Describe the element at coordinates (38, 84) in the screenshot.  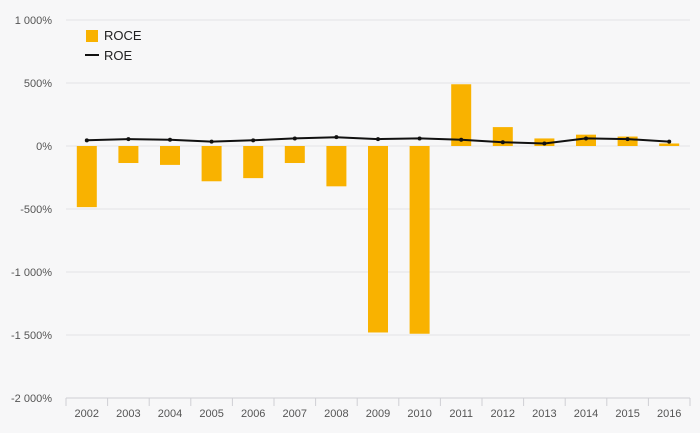
I see `y-tick-label: 500%` at that location.